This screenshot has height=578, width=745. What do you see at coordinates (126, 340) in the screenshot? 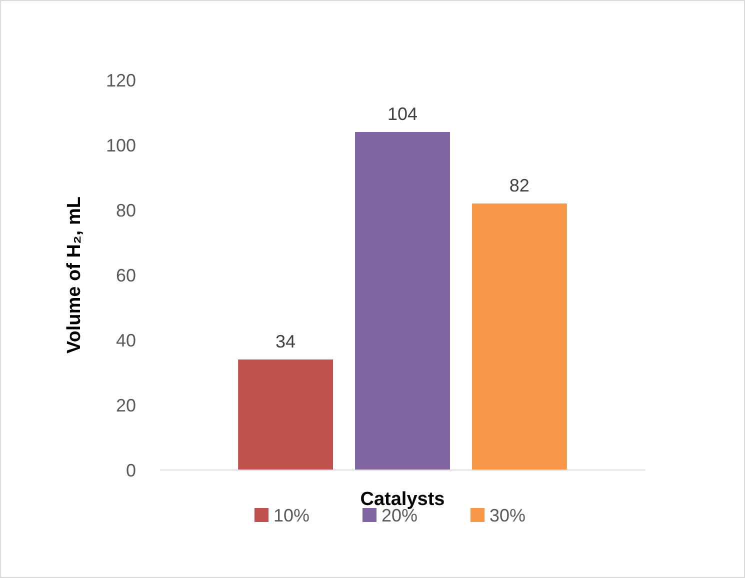
I see `y-tick-label: 40` at bounding box center [126, 340].